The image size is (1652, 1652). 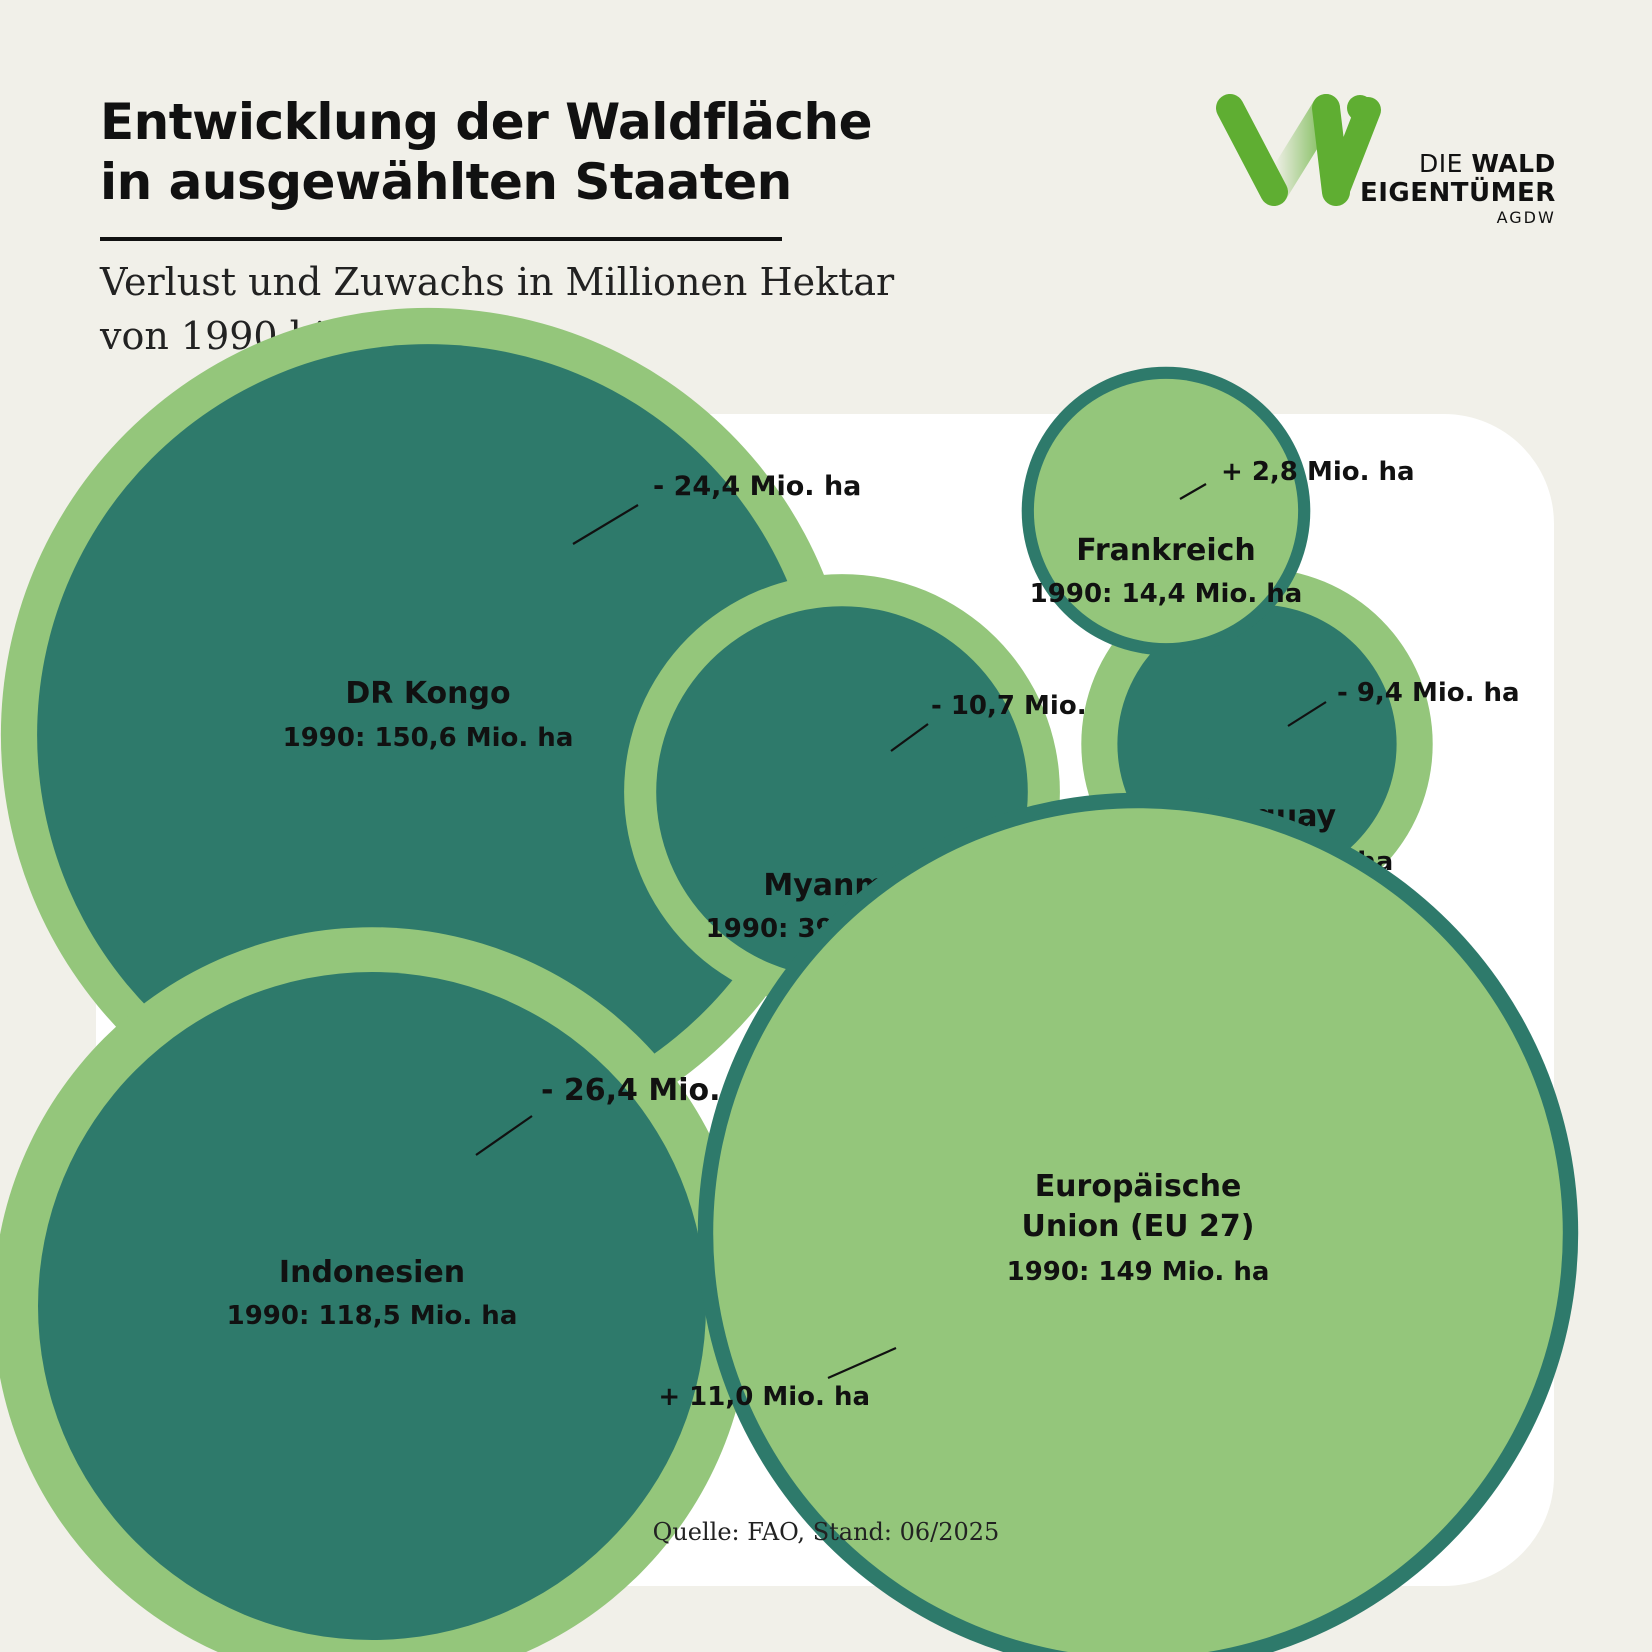 I want to click on bubble-name-europ-ische: Union (EU 27), so click(x=1138, y=1226).